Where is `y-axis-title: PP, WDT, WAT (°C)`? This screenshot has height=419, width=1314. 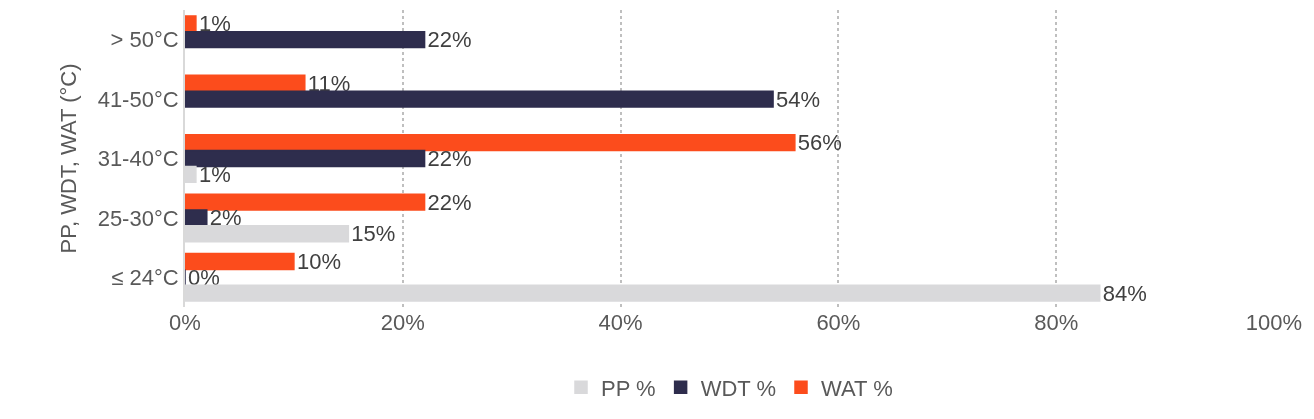 y-axis-title: PP, WDT, WAT (°C) is located at coordinates (68, 158).